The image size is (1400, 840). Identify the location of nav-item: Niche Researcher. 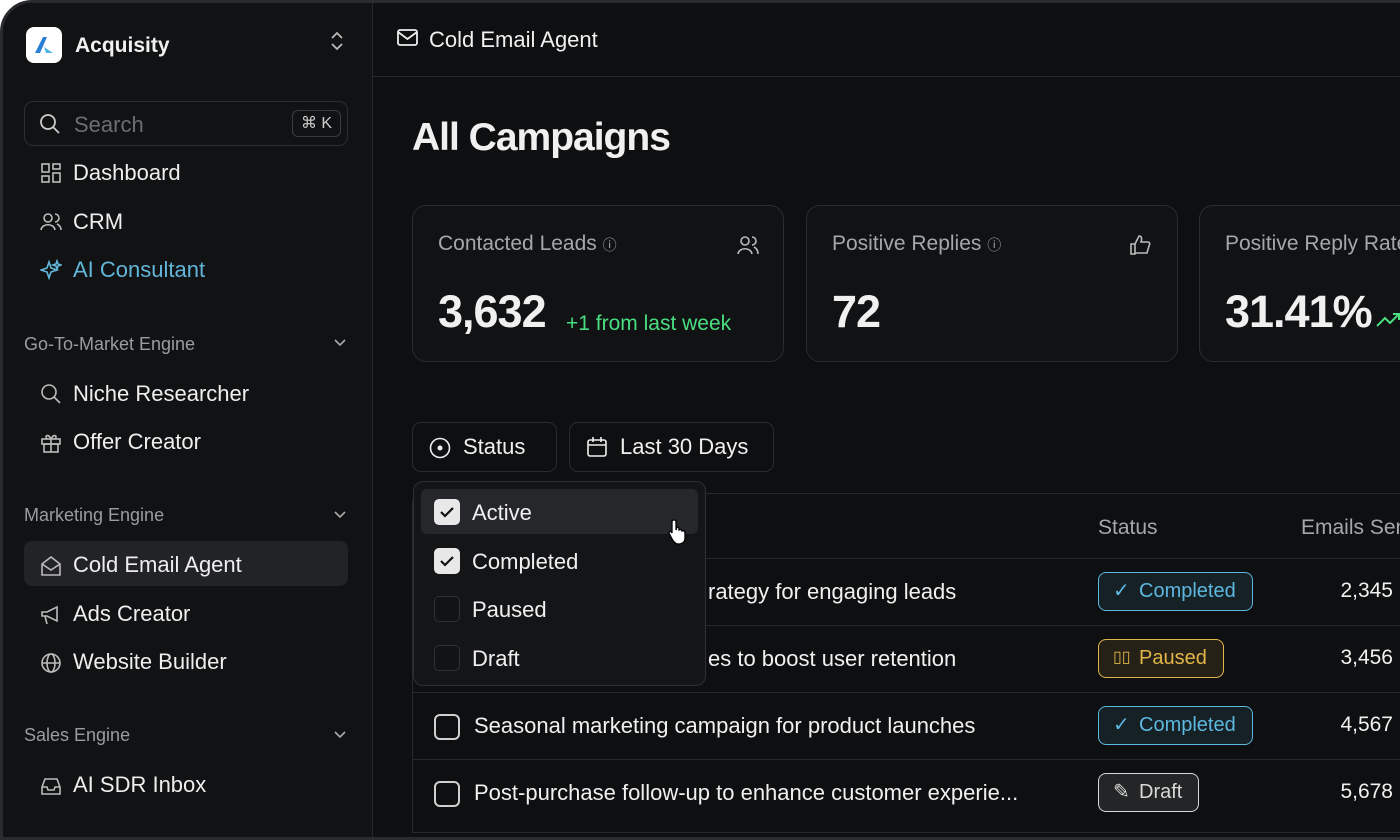
(161, 393).